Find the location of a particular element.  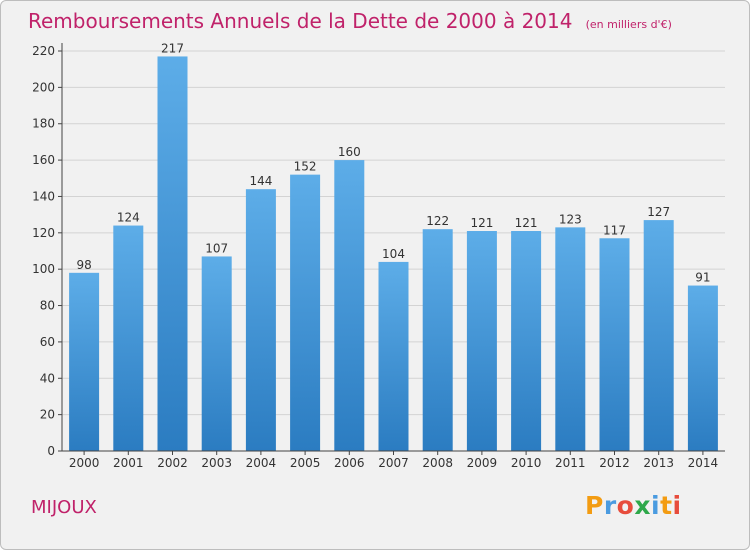

data-label: 217 is located at coordinates (172, 48).